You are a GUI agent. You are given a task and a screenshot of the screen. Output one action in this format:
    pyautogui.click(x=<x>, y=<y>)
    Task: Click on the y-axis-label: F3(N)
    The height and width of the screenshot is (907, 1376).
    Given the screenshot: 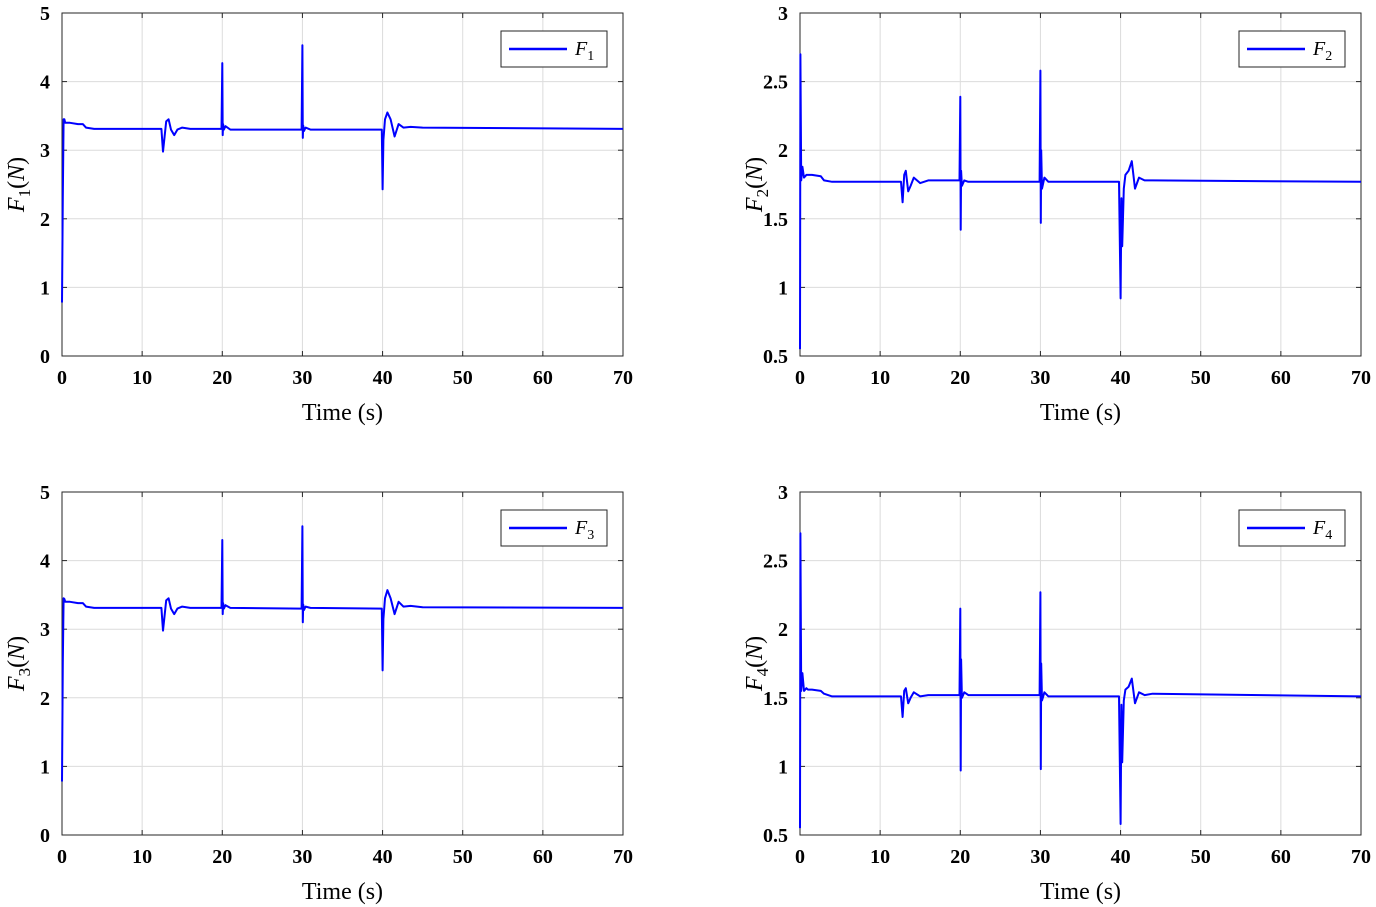 What is the action you would take?
    pyautogui.click(x=19, y=664)
    